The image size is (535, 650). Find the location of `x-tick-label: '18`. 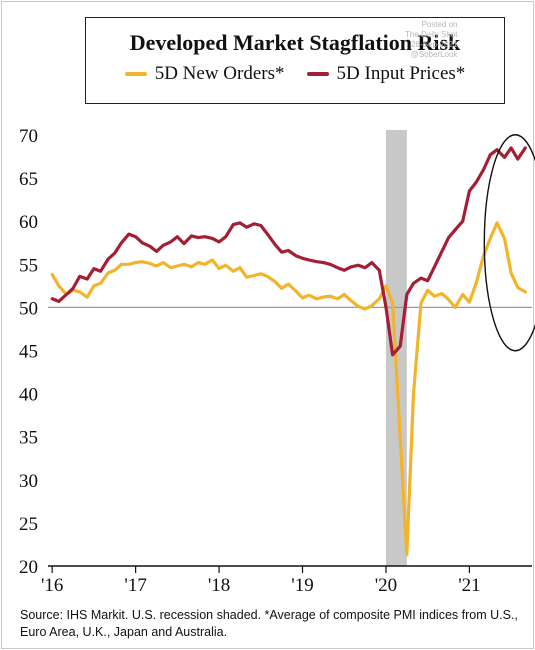

x-tick-label: '18 is located at coordinates (219, 585).